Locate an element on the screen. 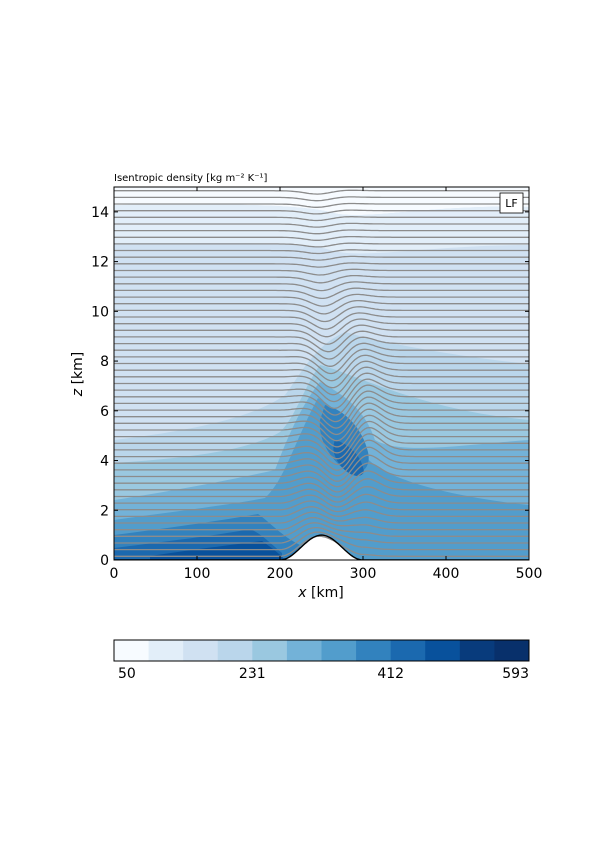 The height and width of the screenshot is (842, 595). colorbar-tick-label: 593 is located at coordinates (515, 674).